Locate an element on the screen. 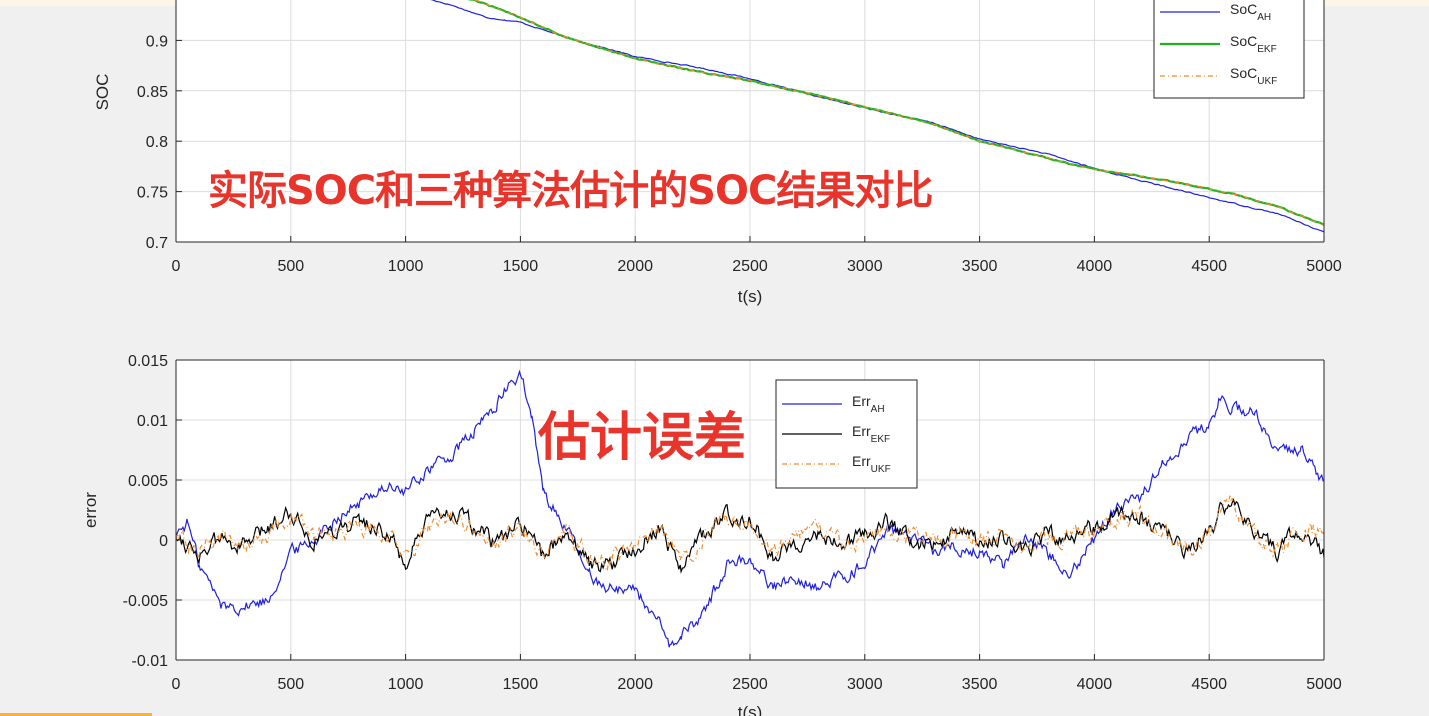  y-tick-label: 0 is located at coordinates (163, 541).